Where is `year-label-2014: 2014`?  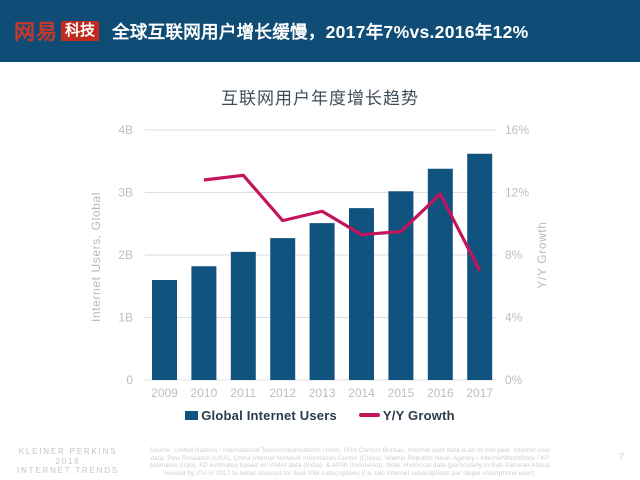
year-label-2014: 2014 is located at coordinates (361, 393).